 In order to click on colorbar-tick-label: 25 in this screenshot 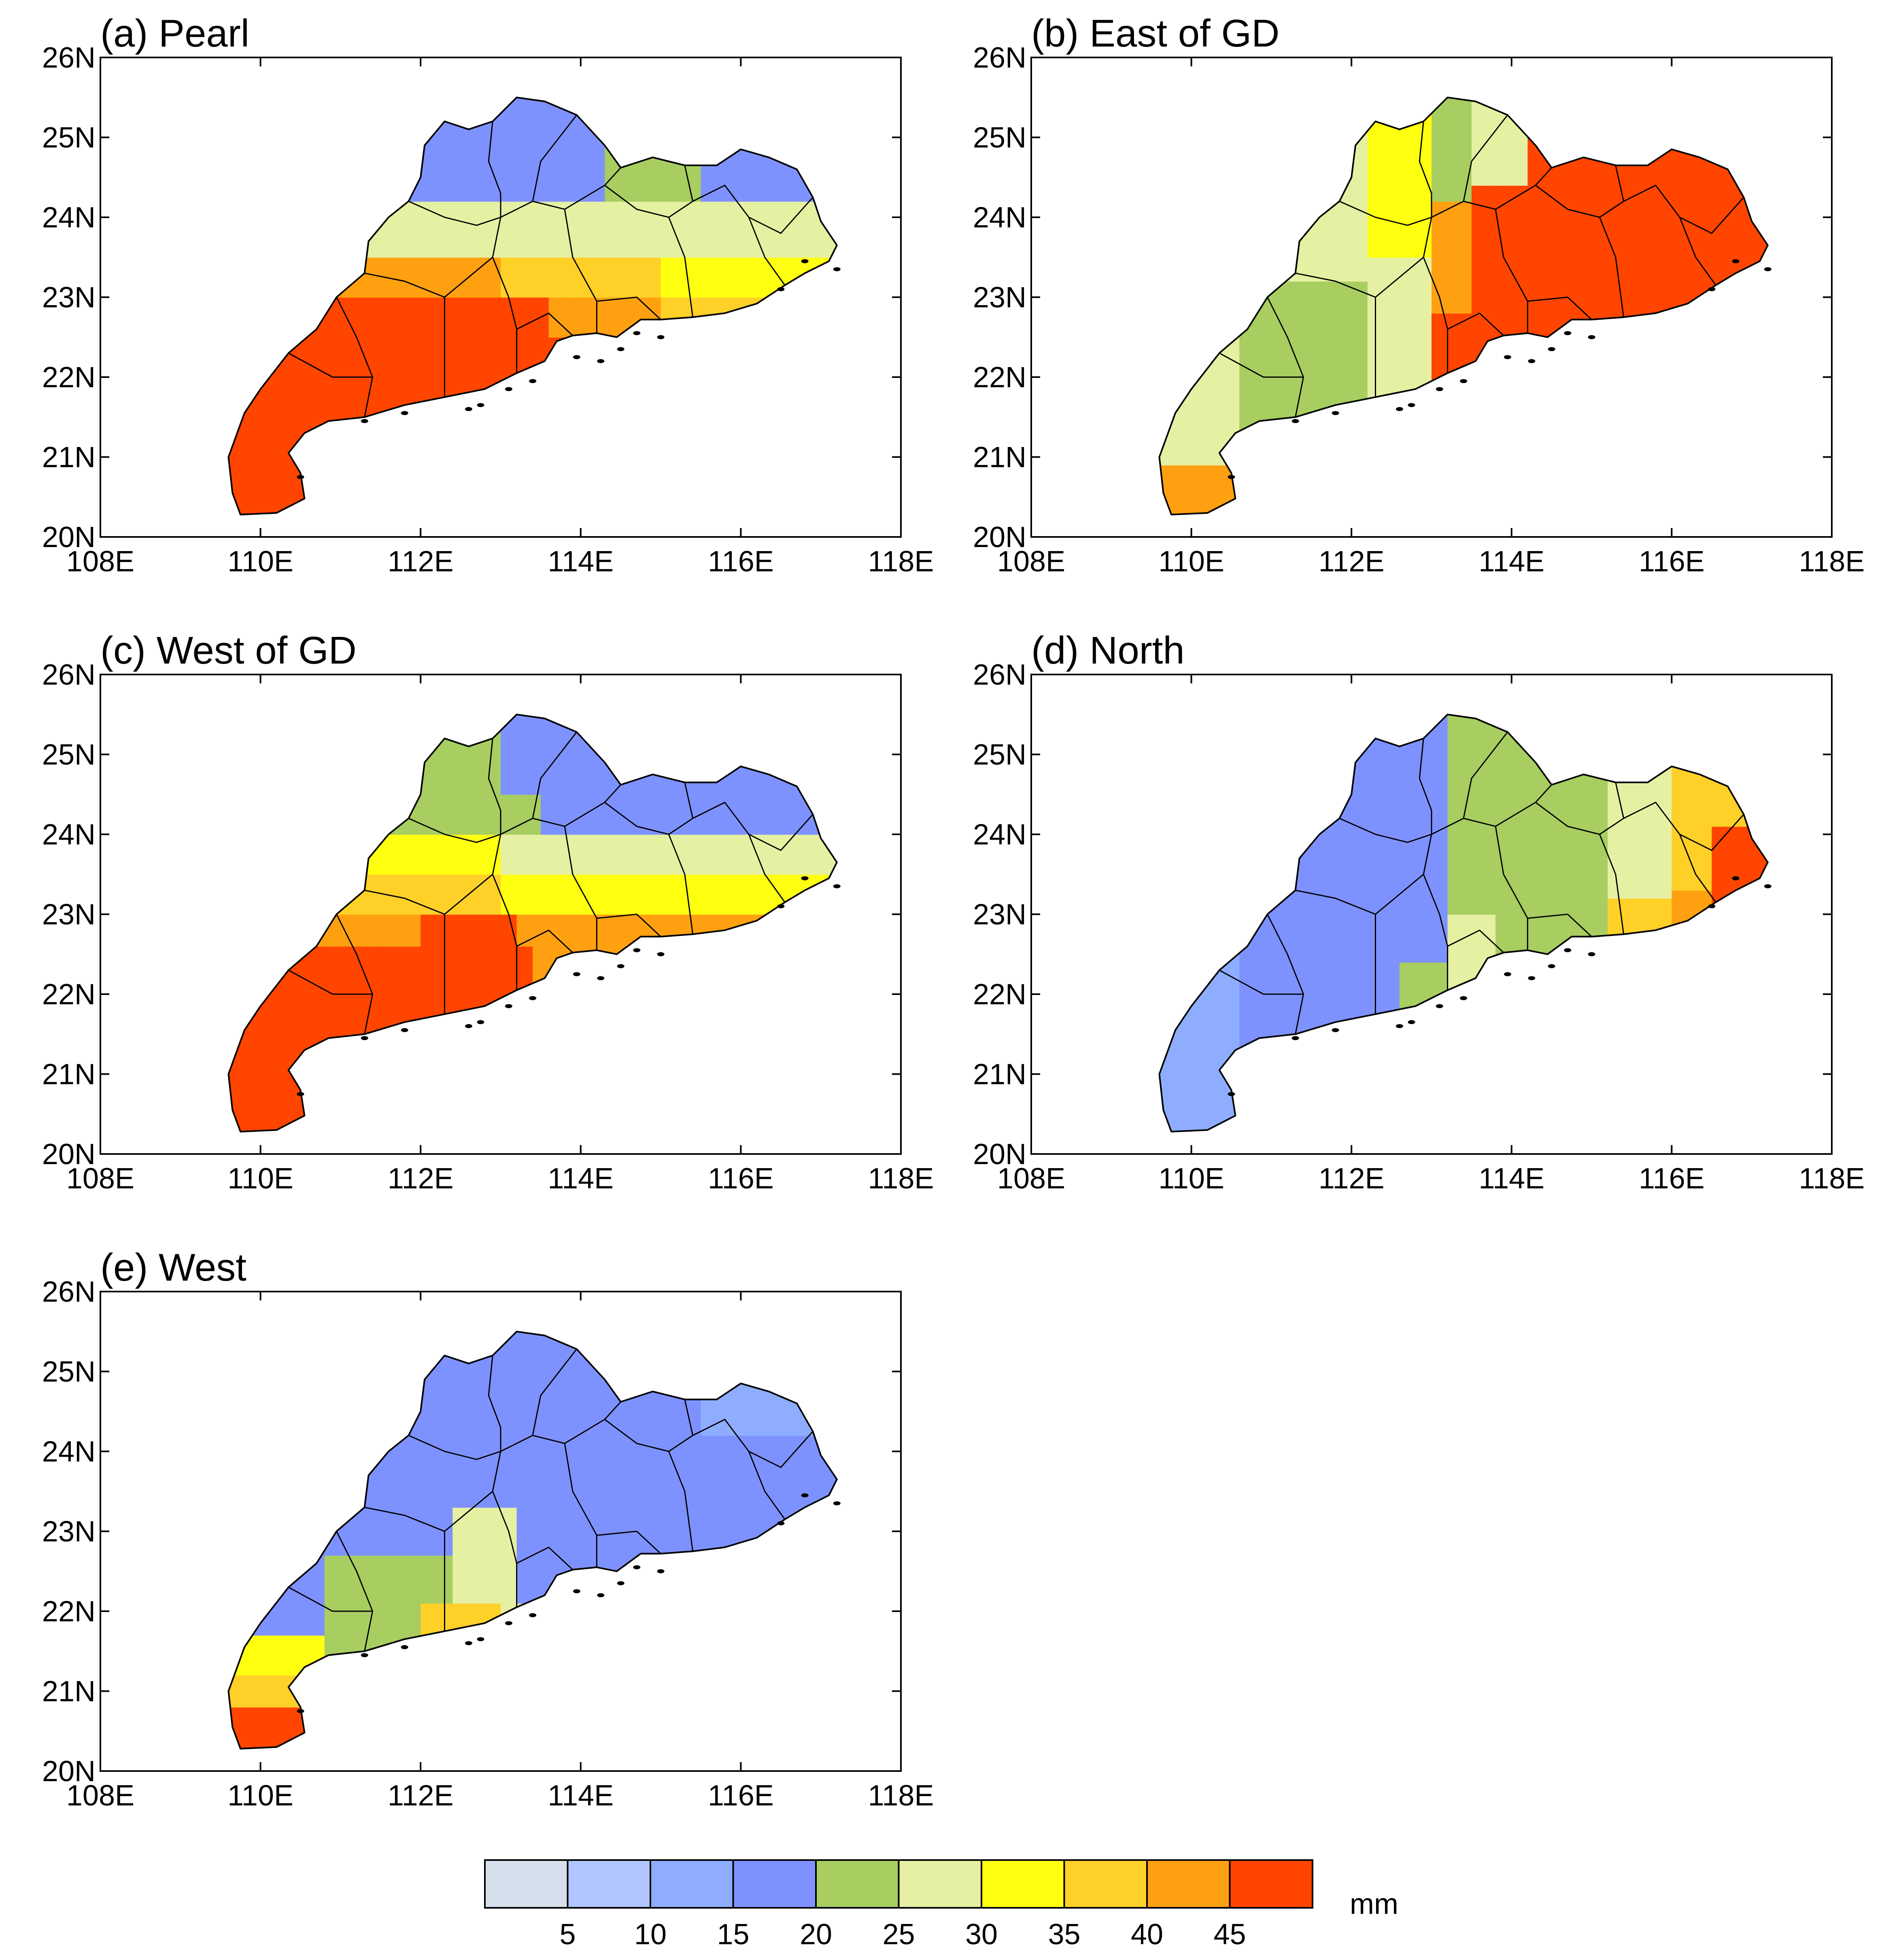, I will do `click(898, 1935)`.